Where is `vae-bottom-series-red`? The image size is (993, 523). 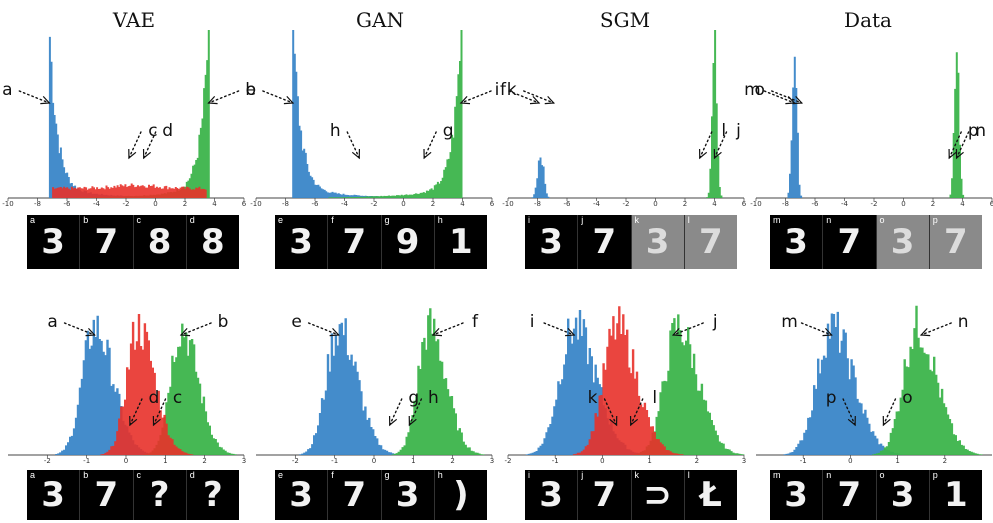 vae-bottom-series-red is located at coordinates (147, 384).